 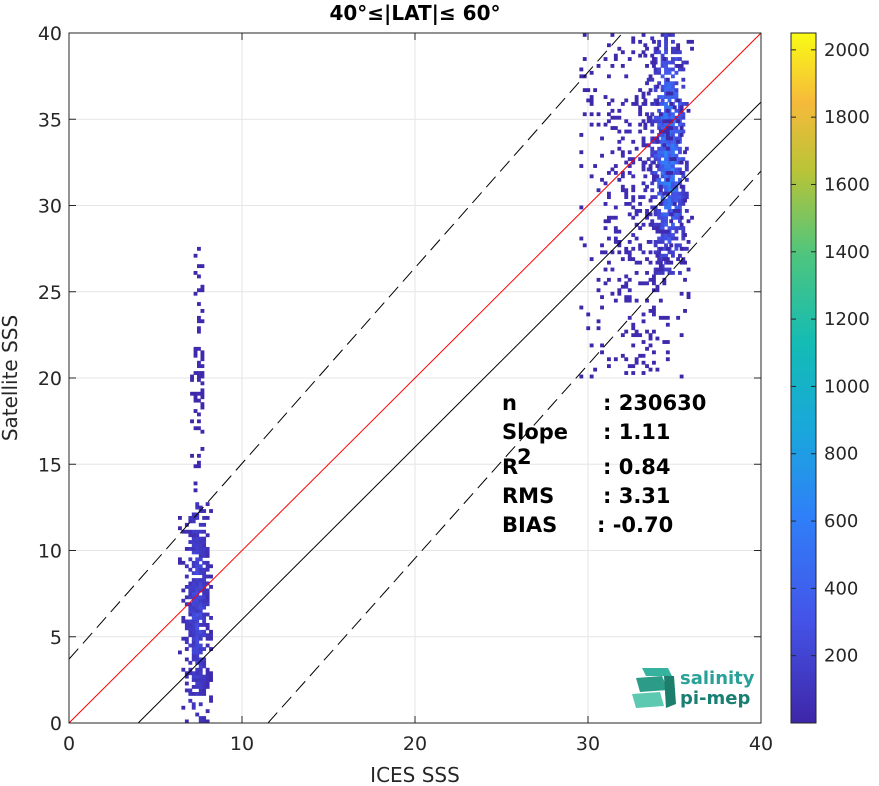 I want to click on x-tick-label: 20, so click(x=415, y=744).